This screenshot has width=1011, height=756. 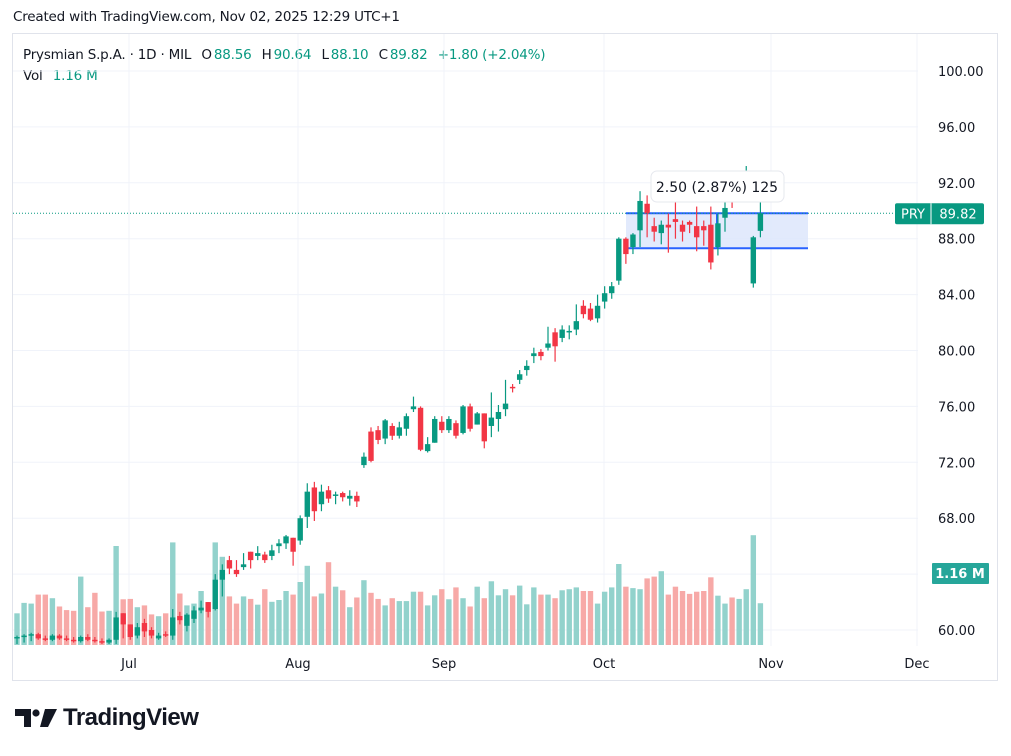 I want to click on tradingview-logo-icon, so click(x=36, y=718).